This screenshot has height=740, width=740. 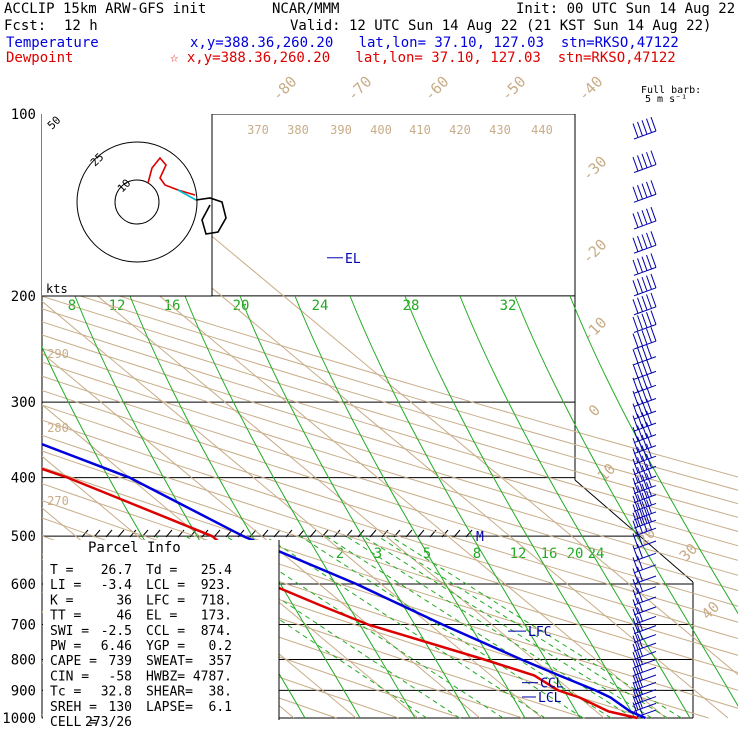 I want to click on theta-label: 370, so click(x=258, y=130).